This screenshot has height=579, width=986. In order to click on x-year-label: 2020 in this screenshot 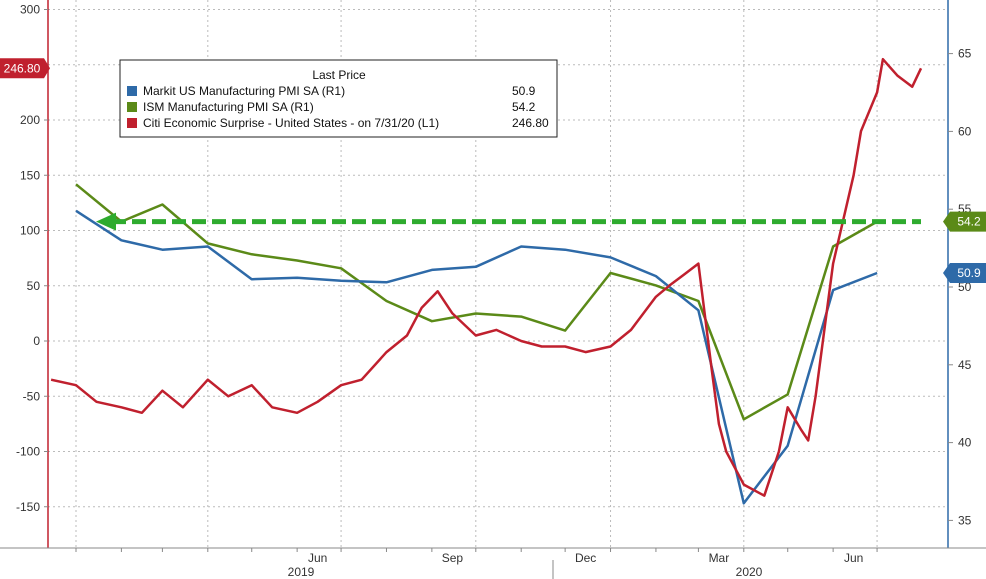, I will do `click(749, 572)`.